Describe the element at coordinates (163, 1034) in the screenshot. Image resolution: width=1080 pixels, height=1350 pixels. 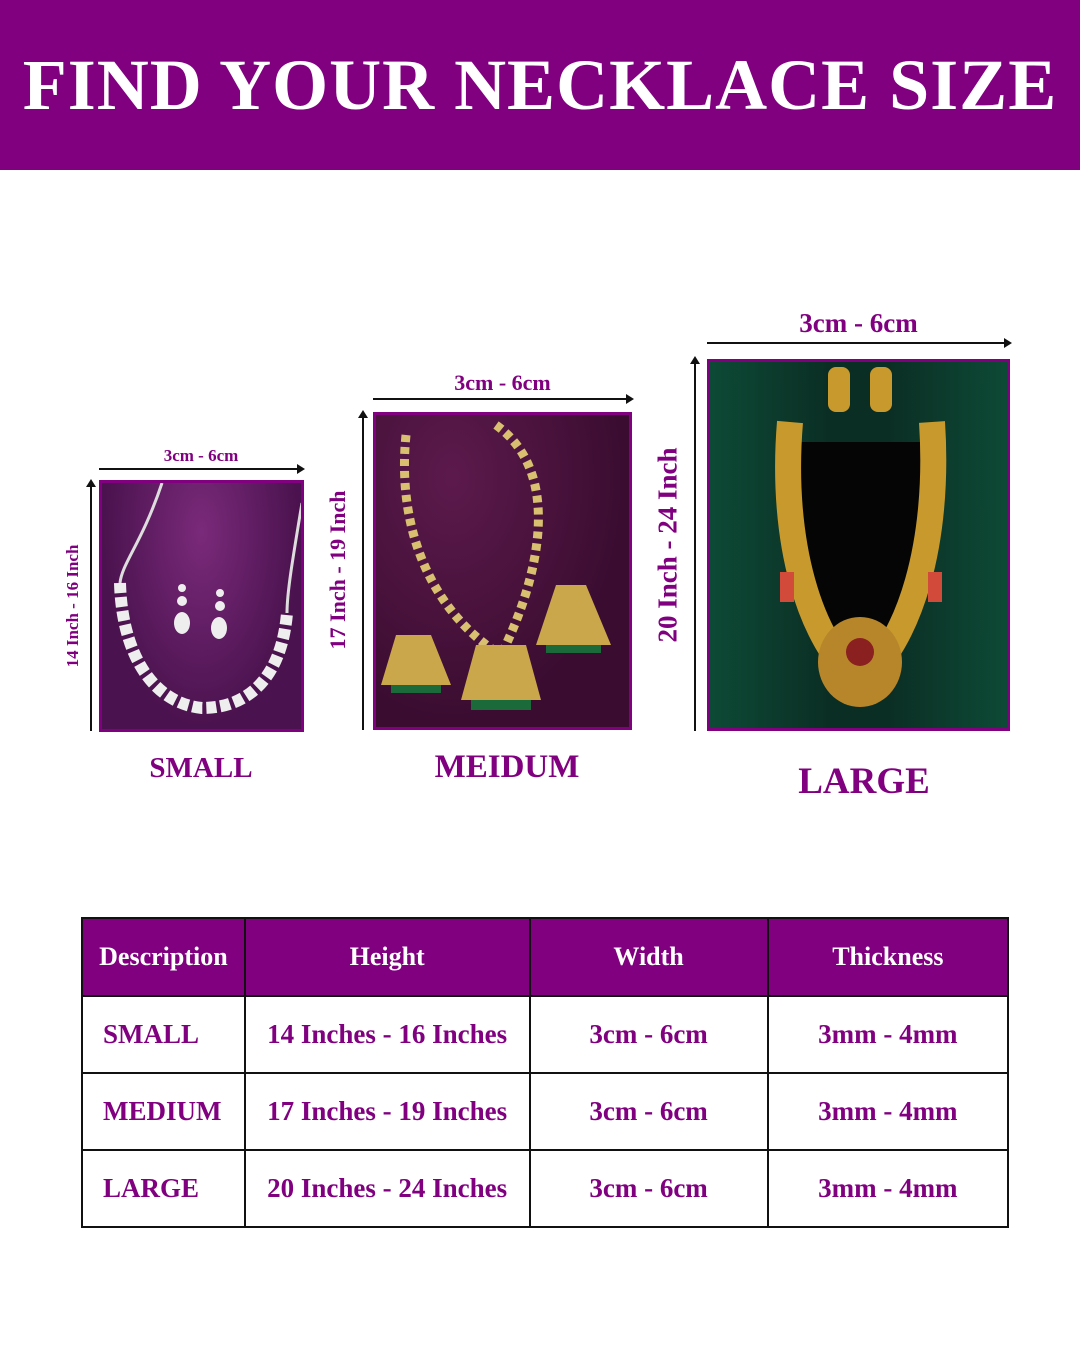
I see `cell-description: SMALL` at that location.